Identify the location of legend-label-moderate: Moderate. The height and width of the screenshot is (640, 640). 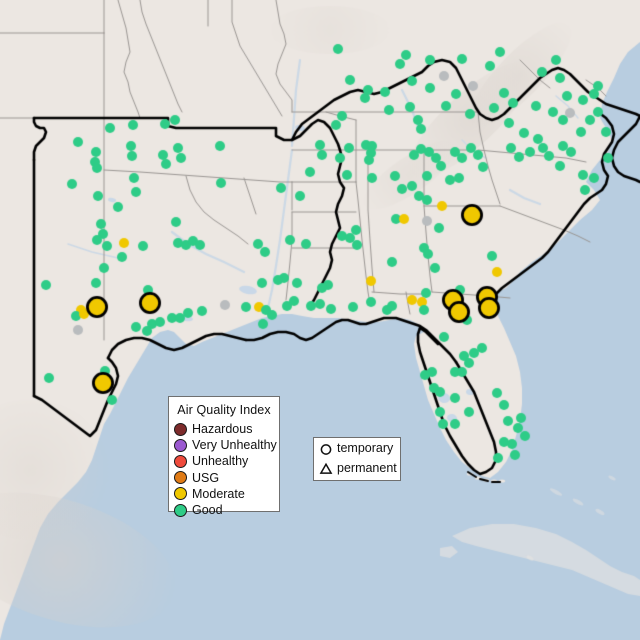
(218, 493).